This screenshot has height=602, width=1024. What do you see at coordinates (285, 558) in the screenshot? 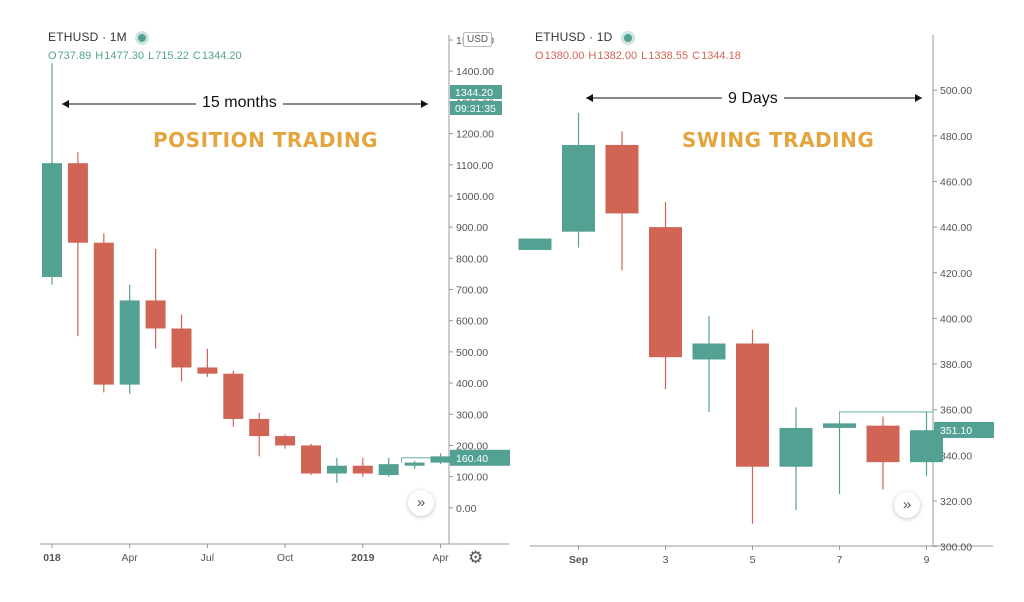
I see `time-axis-label: Oct` at bounding box center [285, 558].